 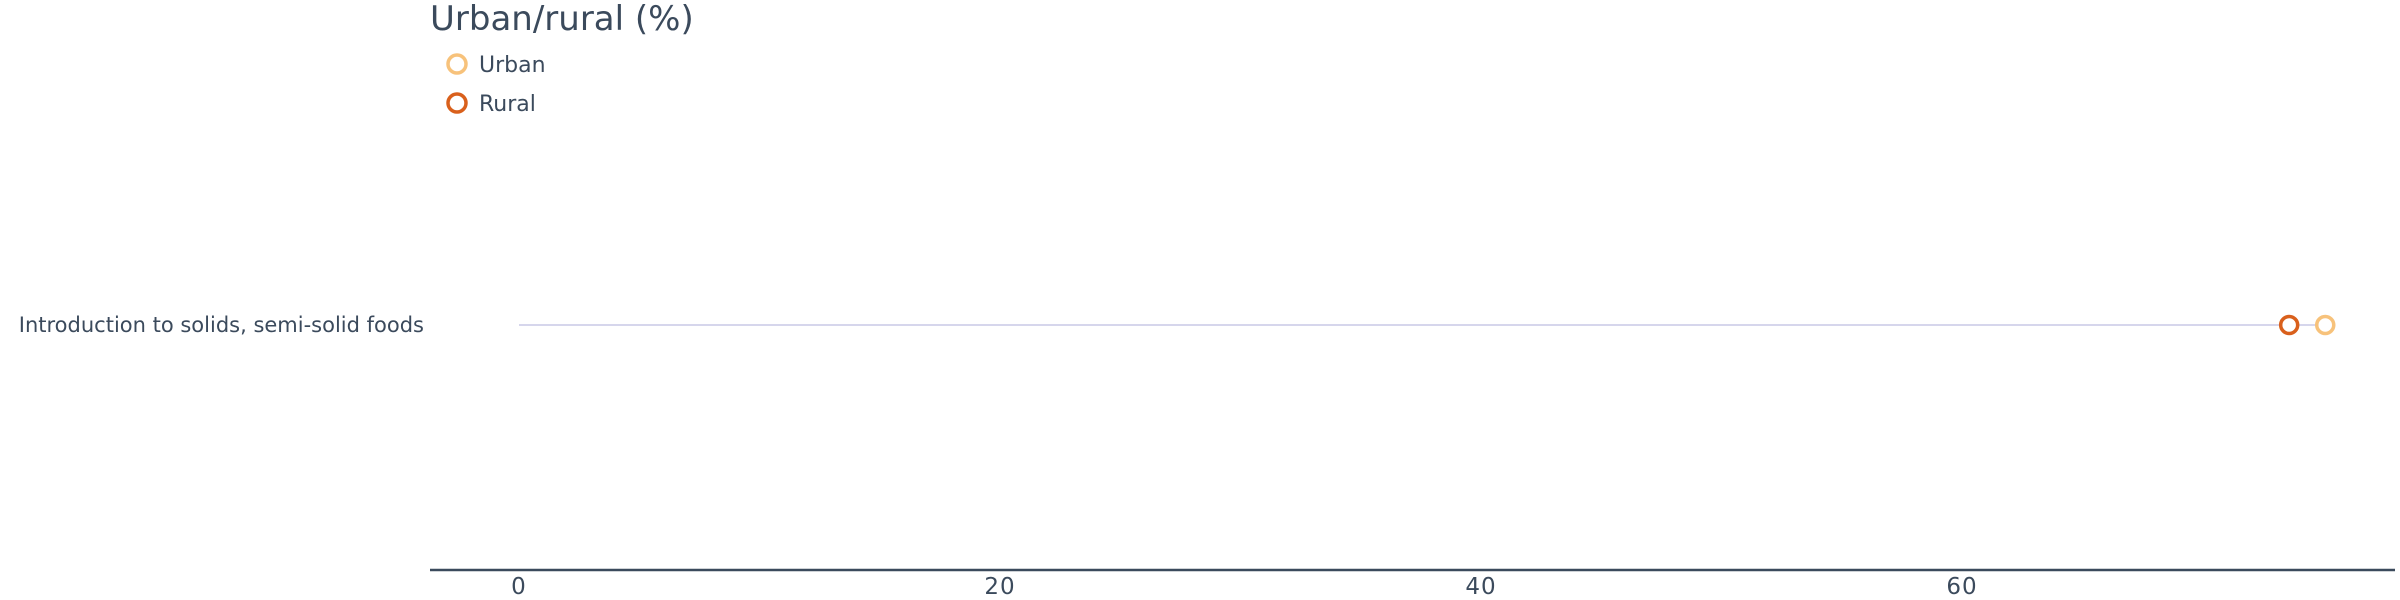 I want to click on x-tick-label: 0, so click(x=519, y=587).